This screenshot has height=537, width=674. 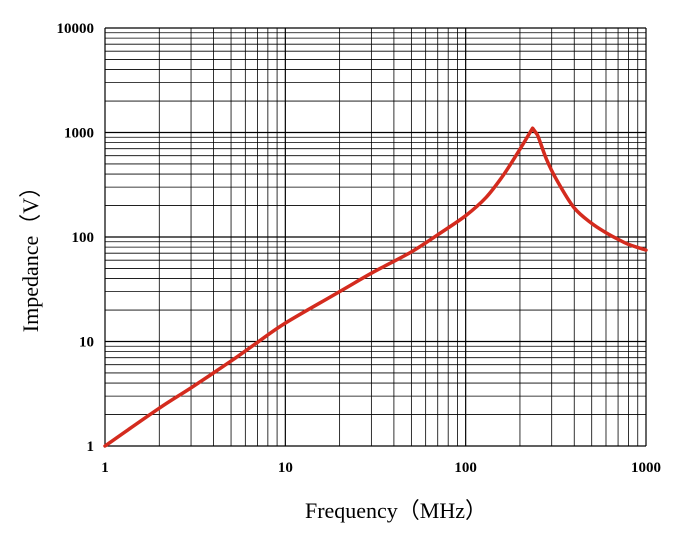 I want to click on x-tick-label: 100, so click(x=465, y=468).